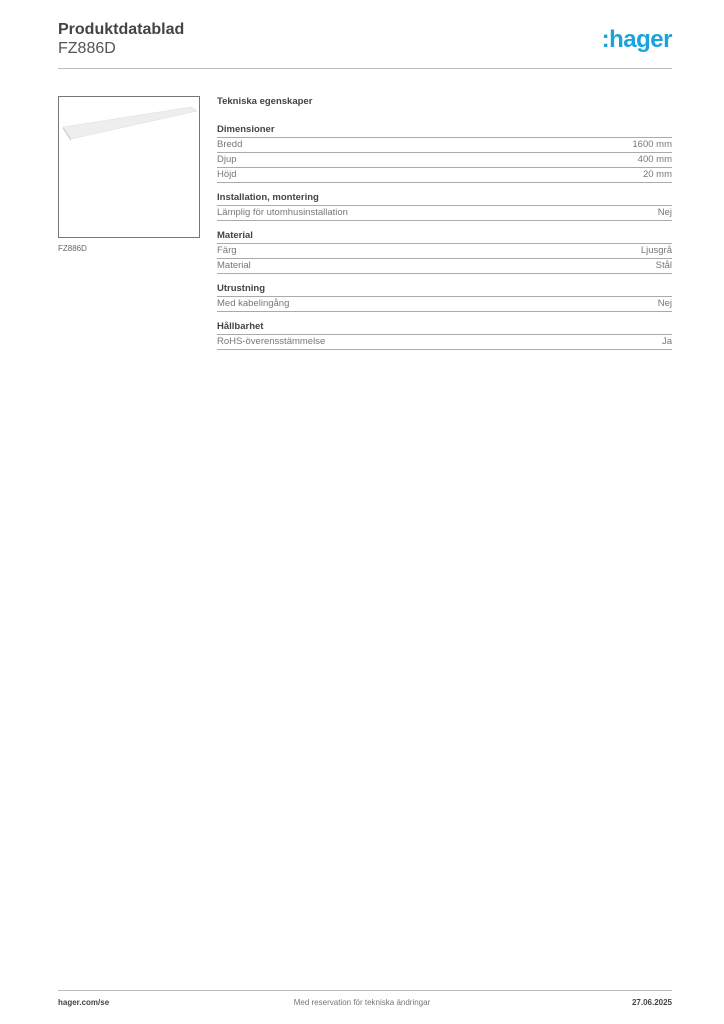  What do you see at coordinates (365, 990) in the screenshot?
I see `footer-divider` at bounding box center [365, 990].